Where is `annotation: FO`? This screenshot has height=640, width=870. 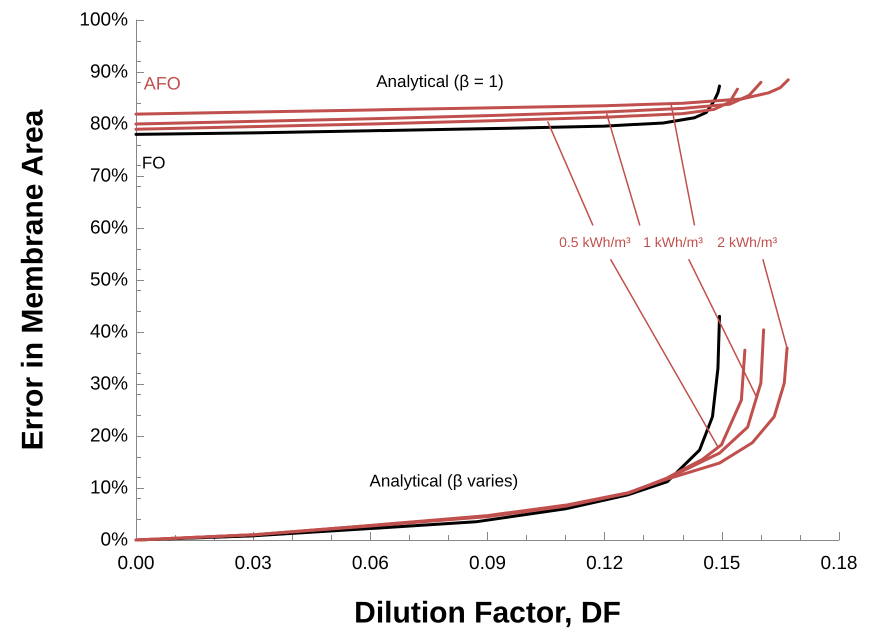
annotation: FO is located at coordinates (154, 163).